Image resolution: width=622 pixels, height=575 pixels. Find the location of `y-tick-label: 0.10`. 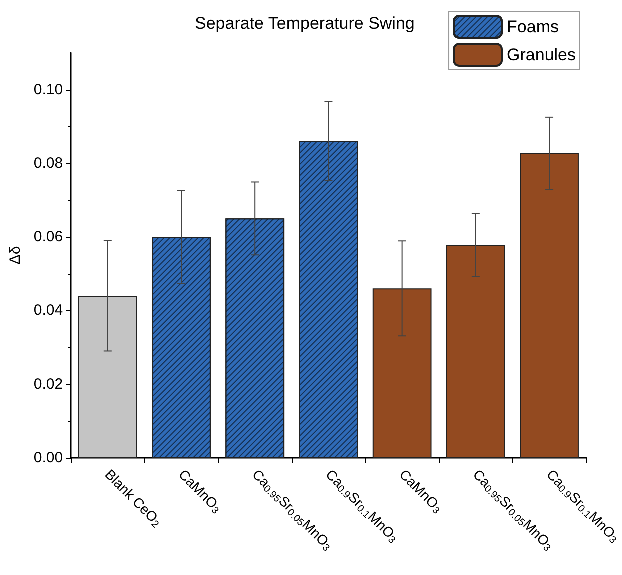

y-tick-label: 0.10 is located at coordinates (49, 89).